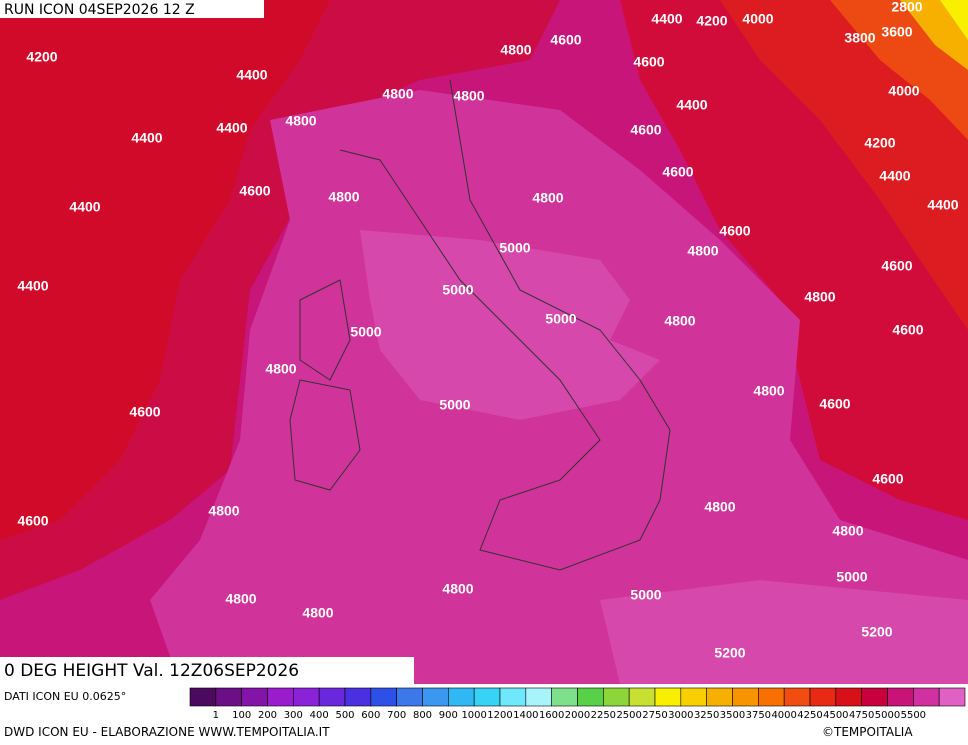 The width and height of the screenshot is (968, 745). I want to click on contour-label: 4000, so click(757, 19).